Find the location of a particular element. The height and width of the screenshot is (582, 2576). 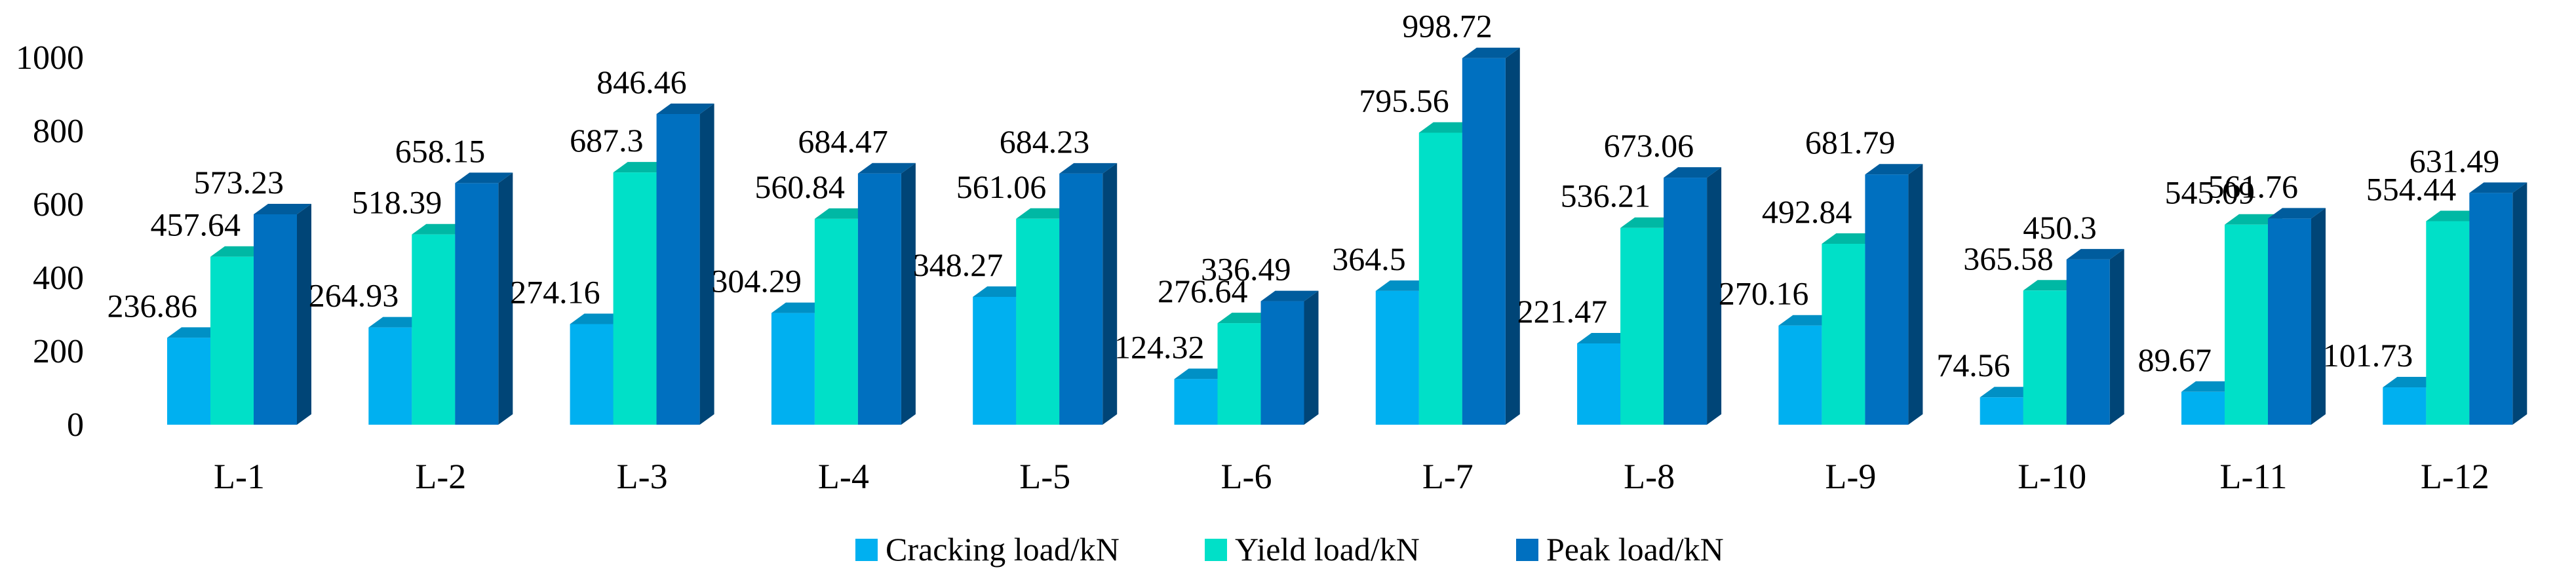

data-label-l-12-yield-load-kn: 554.44 is located at coordinates (2411, 189).